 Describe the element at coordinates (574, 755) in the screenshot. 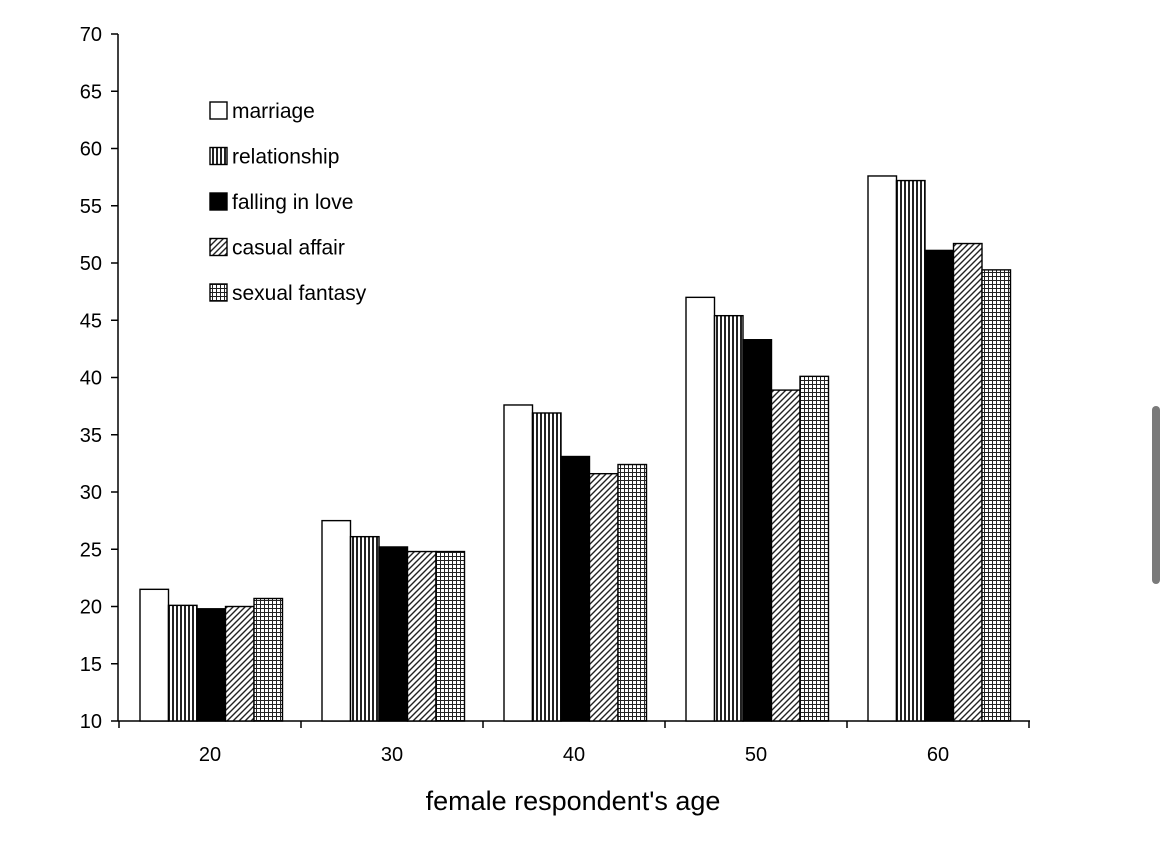

I see `x-tick-label: 40` at that location.